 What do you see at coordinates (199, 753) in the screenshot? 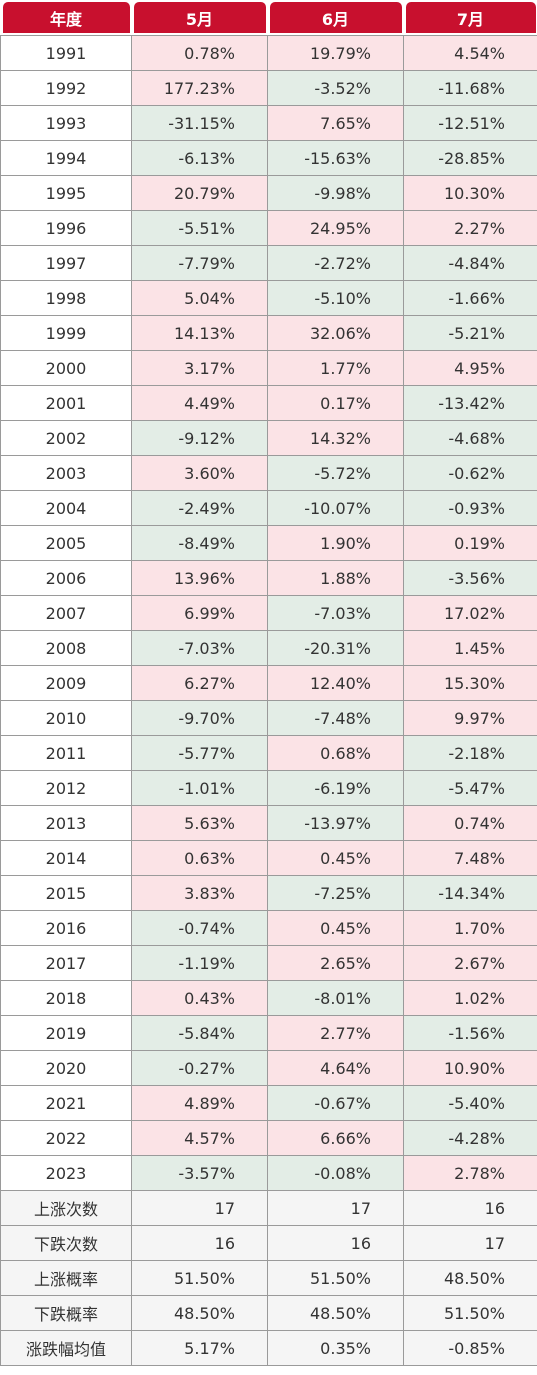
I see `return-cell: -5.77%` at bounding box center [199, 753].